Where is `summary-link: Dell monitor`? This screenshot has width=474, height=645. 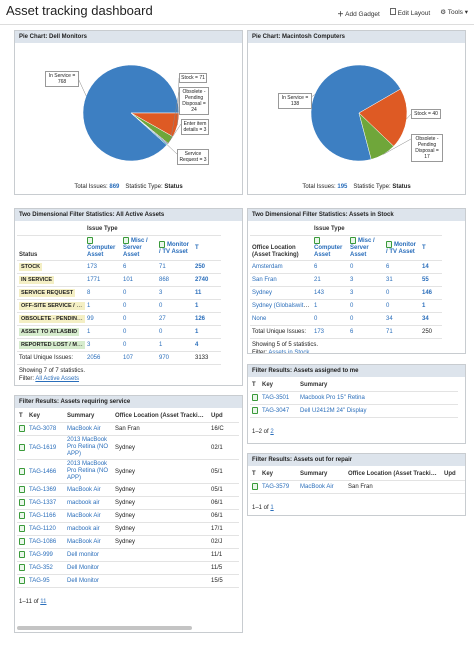 summary-link: Dell monitor is located at coordinates (83, 554).